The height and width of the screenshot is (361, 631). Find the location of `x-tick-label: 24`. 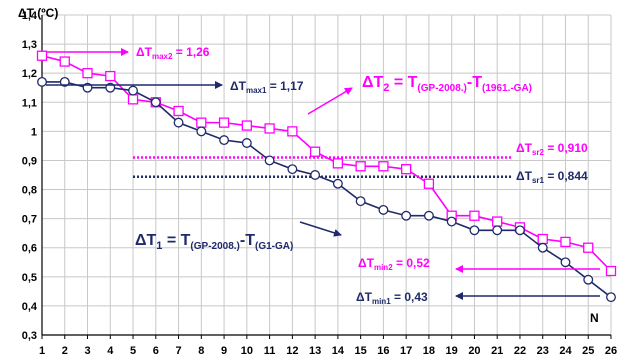

x-tick-label: 24 is located at coordinates (565, 351).